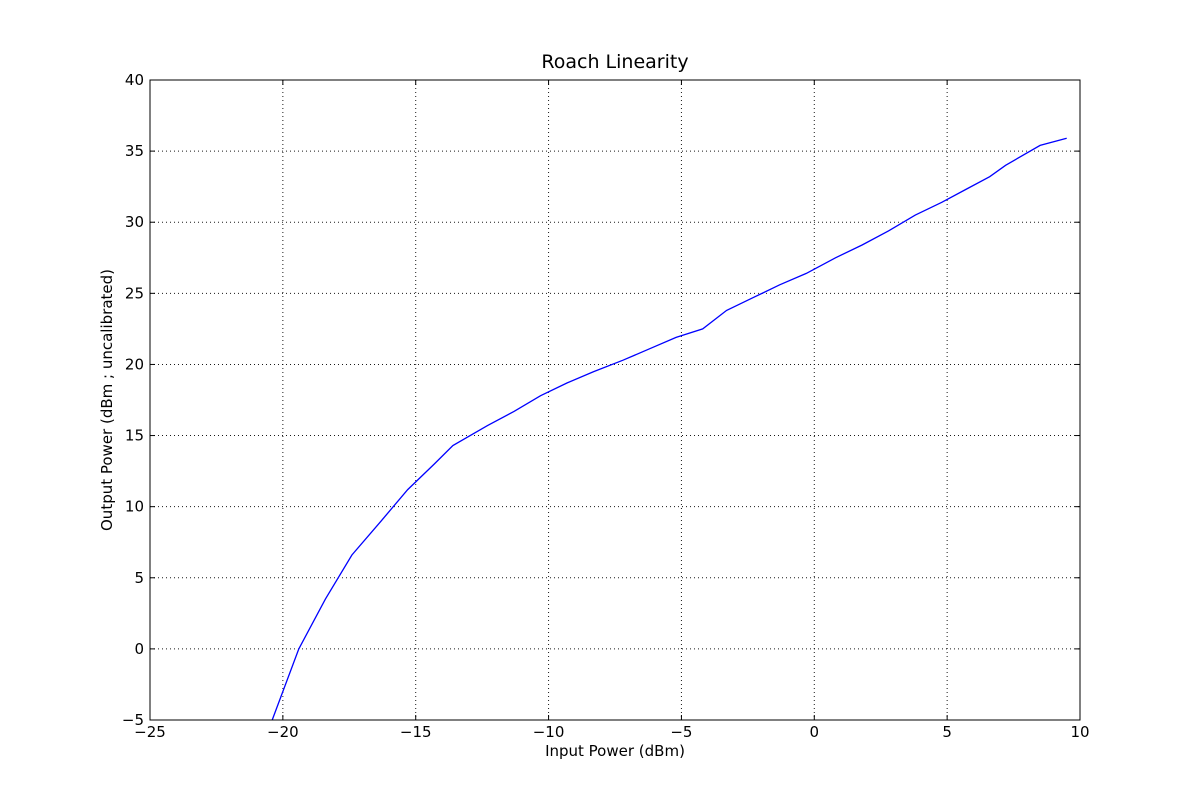  I want to click on y-tick-label: 20, so click(134, 364).